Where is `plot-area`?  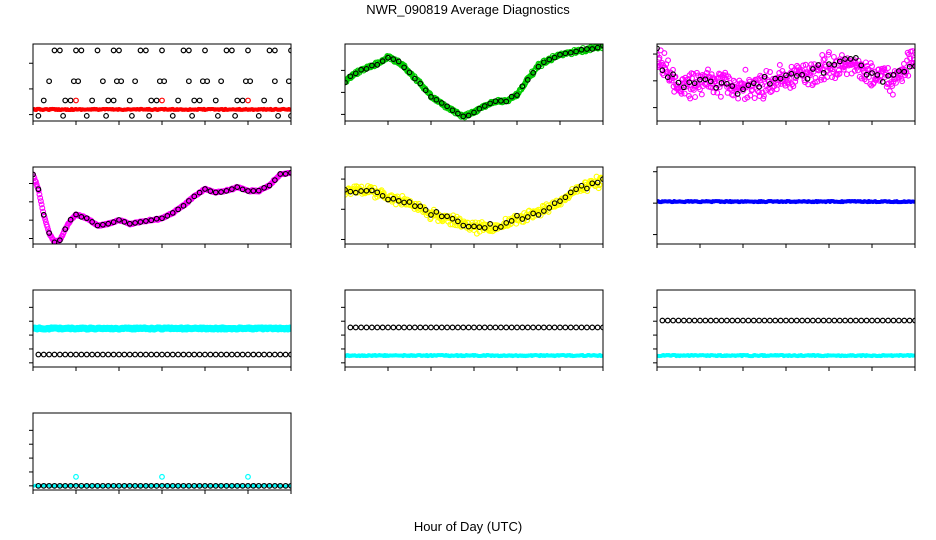
plot-area is located at coordinates (474, 205).